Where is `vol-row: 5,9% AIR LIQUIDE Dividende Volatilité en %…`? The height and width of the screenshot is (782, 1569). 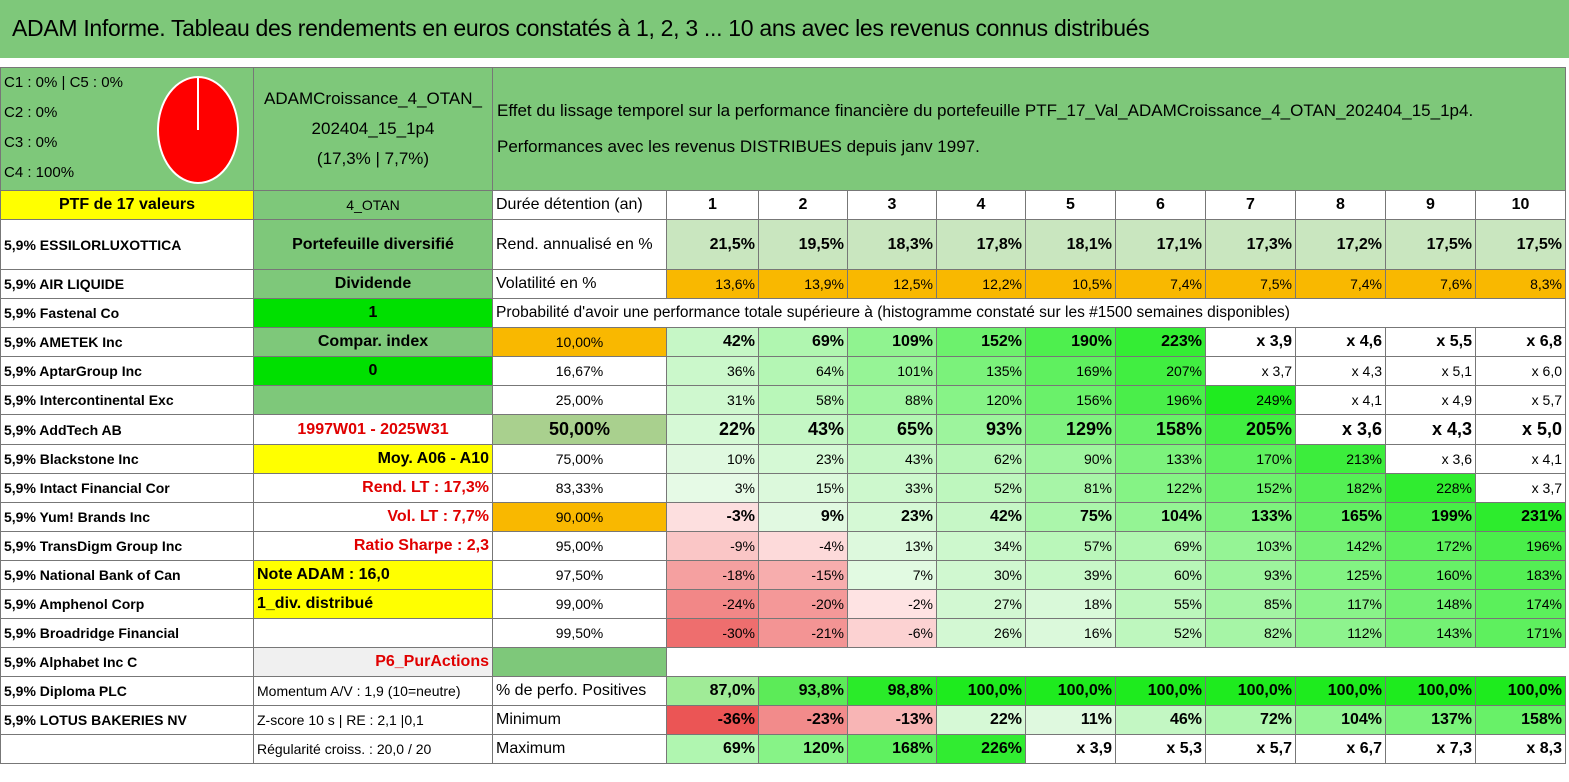
vol-row: 5,9% AIR LIQUIDE Dividende Volatilité en %… is located at coordinates (783, 284).